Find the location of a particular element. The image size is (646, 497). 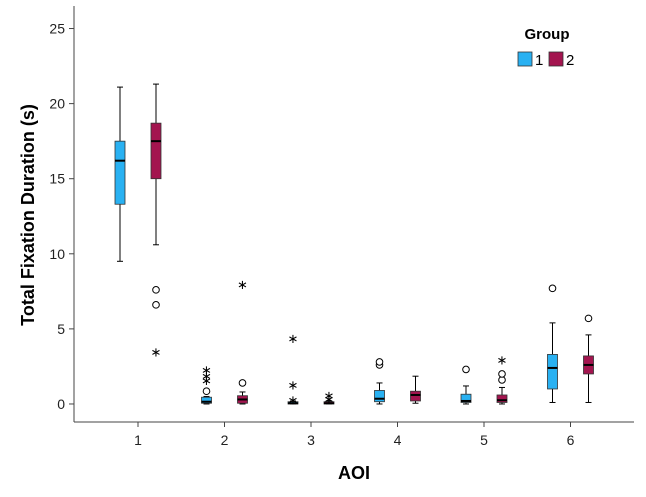

y-tick-label: 15 is located at coordinates (57, 179).